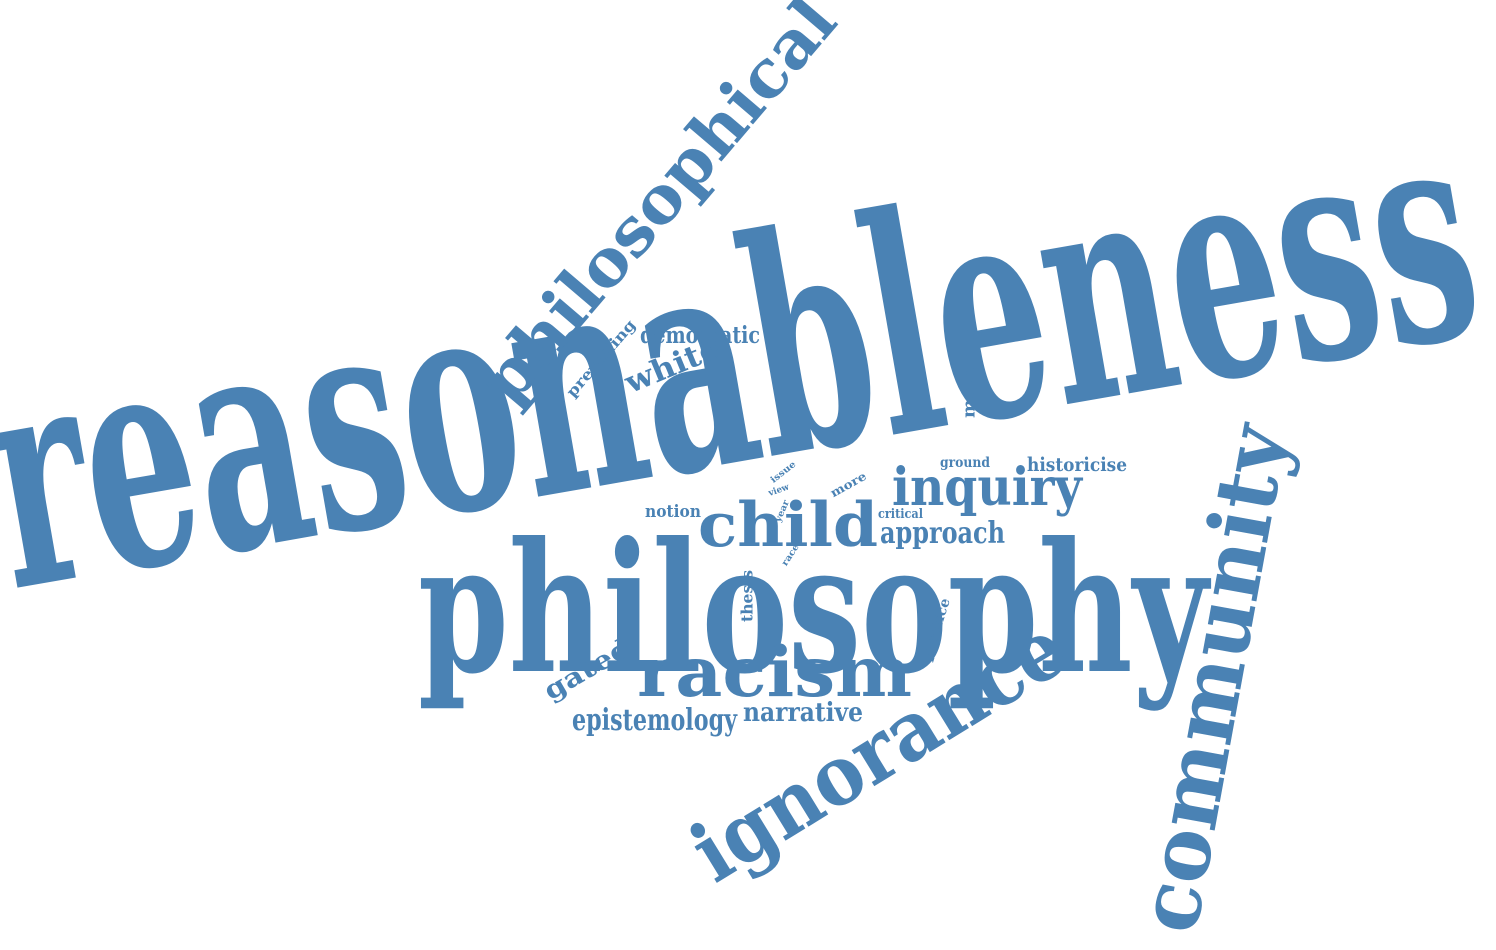 This screenshot has width=1496, height=950. What do you see at coordinates (969, 366) in the screenshot?
I see `word-movement: movement` at bounding box center [969, 366].